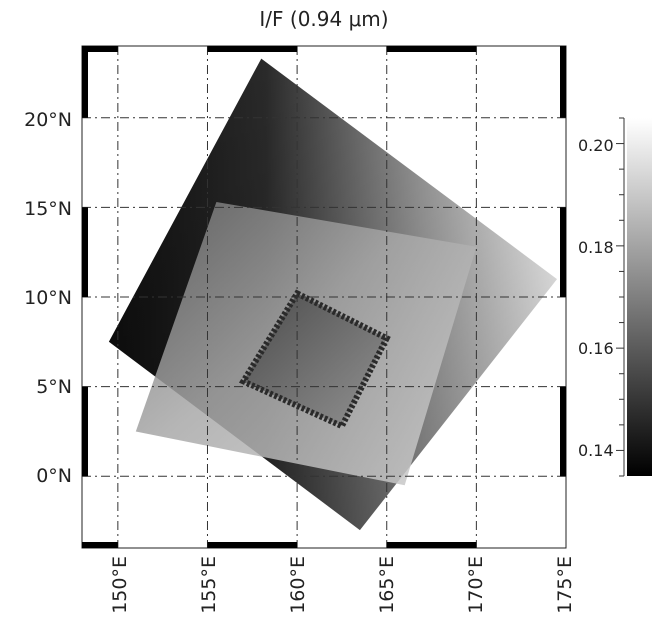 The image size is (652, 632). I want to click on colorbar-gradient, so click(639, 297).